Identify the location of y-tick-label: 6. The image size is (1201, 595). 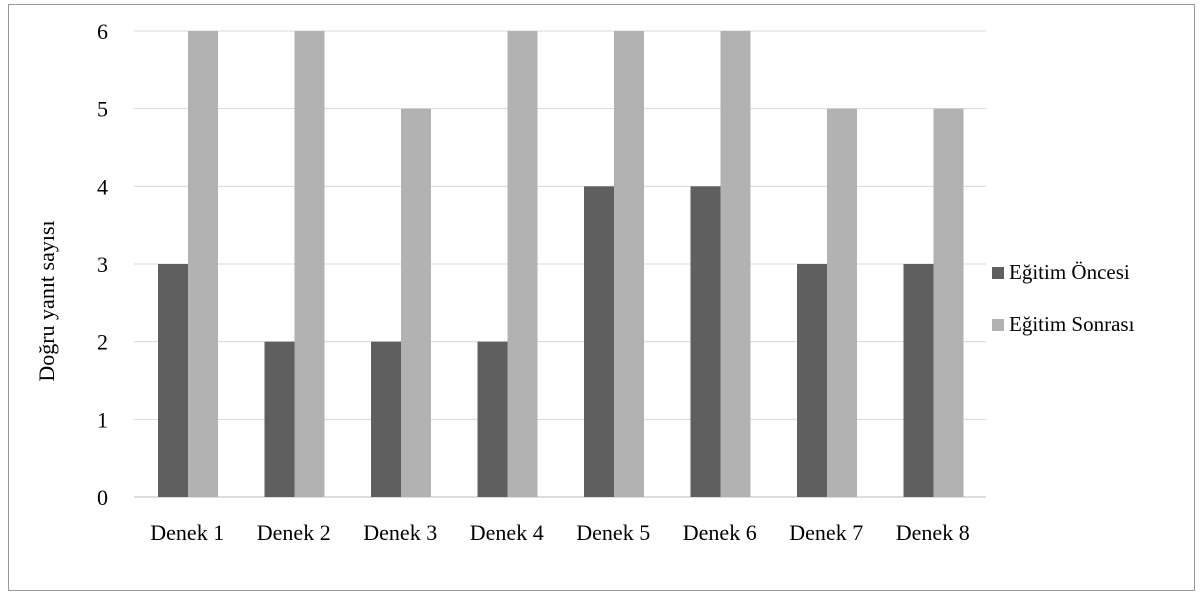
(102, 31).